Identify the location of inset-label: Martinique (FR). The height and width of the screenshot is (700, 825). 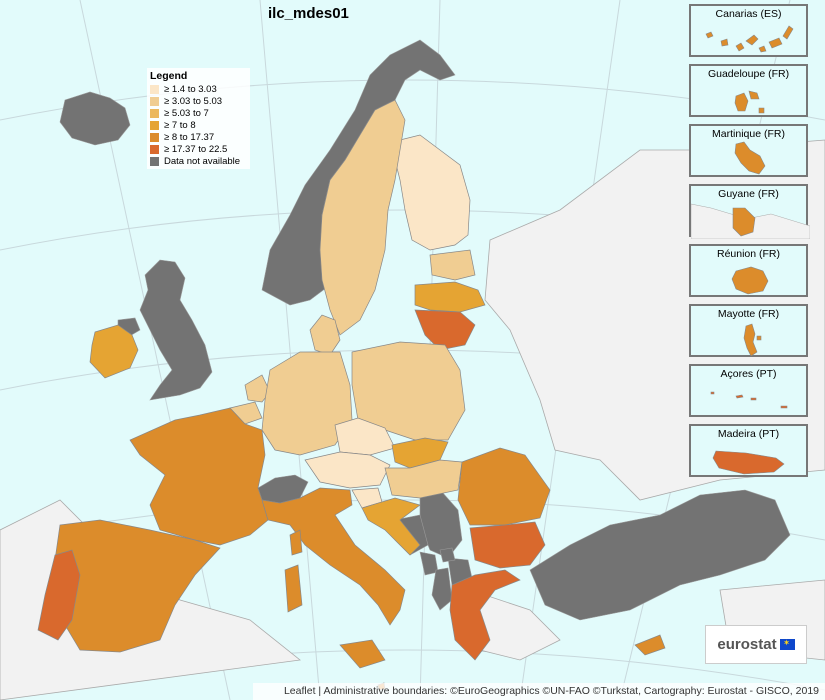
(748, 134).